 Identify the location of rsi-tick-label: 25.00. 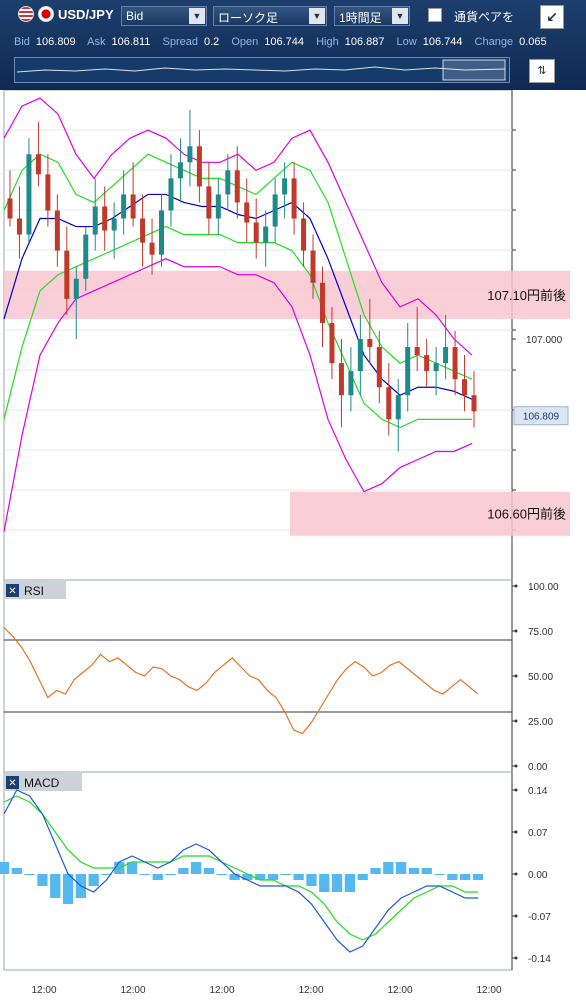
(540, 722).